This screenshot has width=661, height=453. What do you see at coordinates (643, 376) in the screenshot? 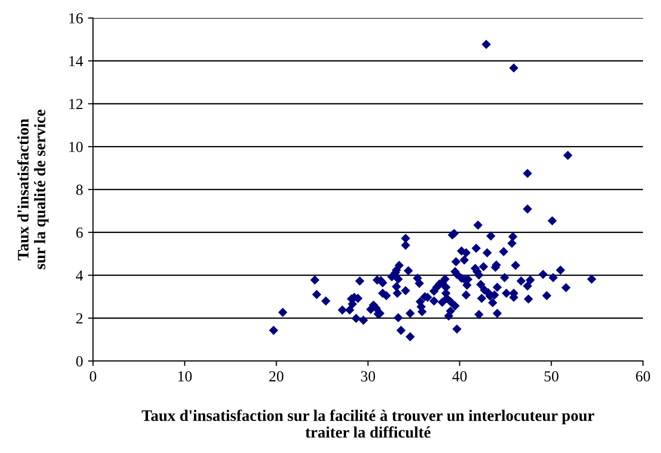
I see `x-tick-label: 60` at bounding box center [643, 376].